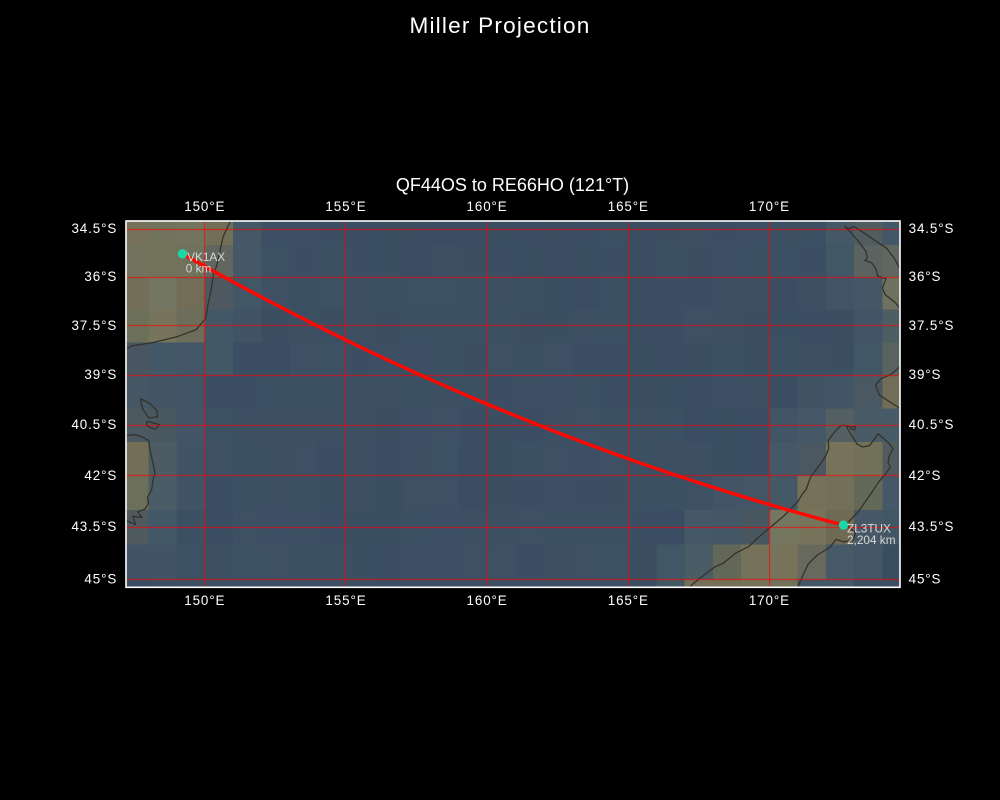  What do you see at coordinates (199, 268) in the screenshot?
I see `svg-text: 0 km` at bounding box center [199, 268].